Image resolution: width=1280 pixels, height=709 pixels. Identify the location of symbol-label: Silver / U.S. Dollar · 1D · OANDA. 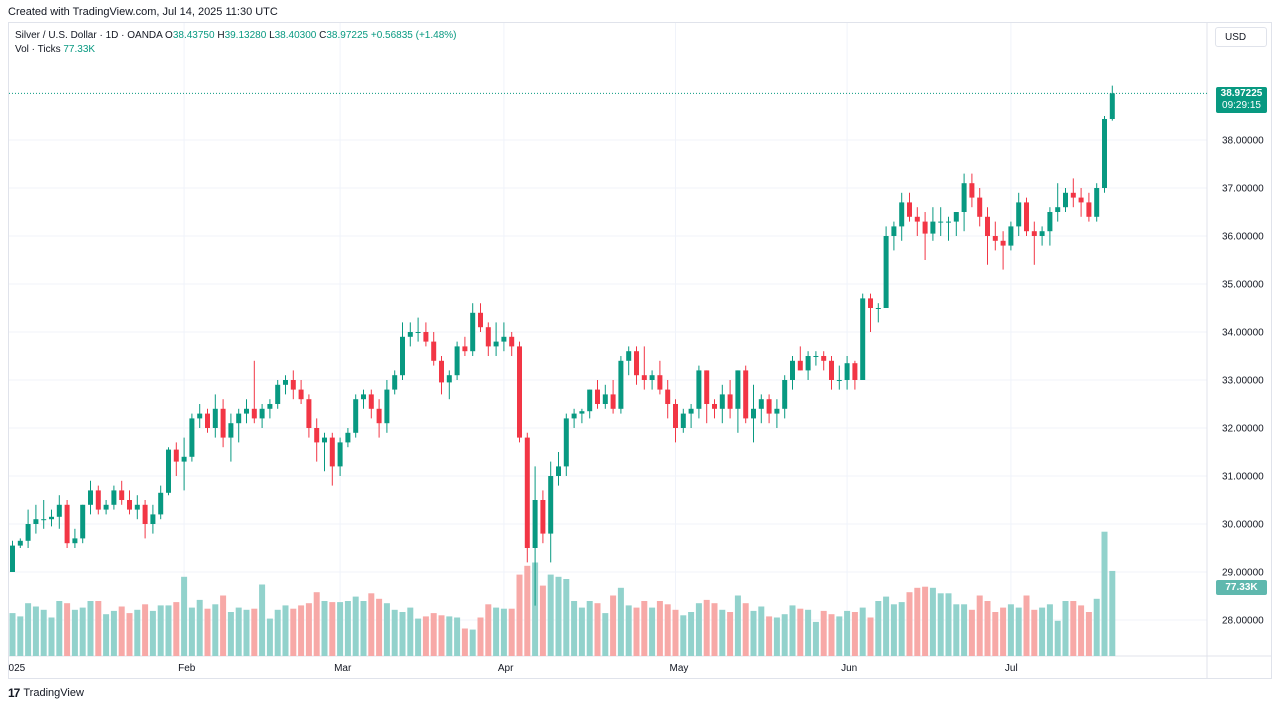
(89, 35).